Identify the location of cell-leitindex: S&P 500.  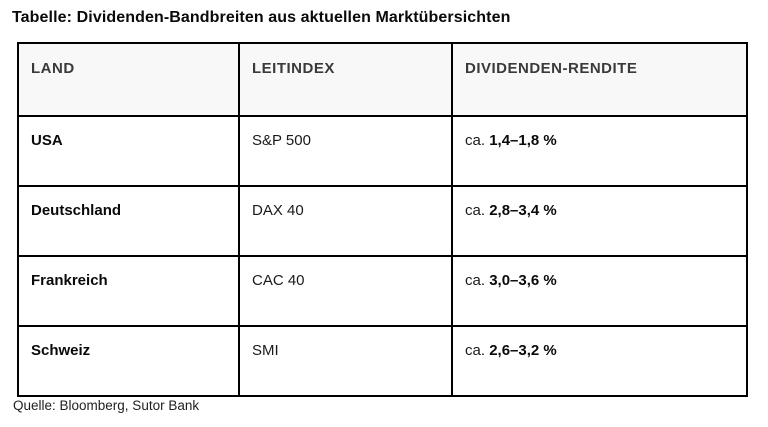
(345, 151).